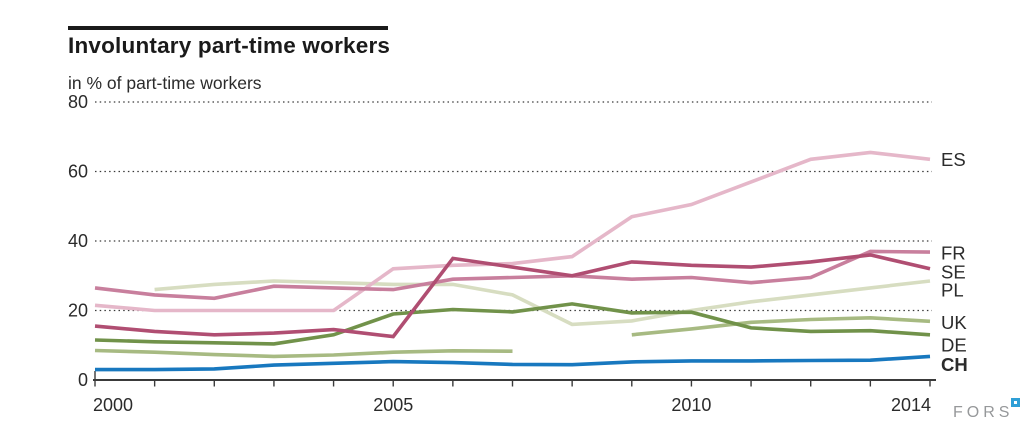 The width and height of the screenshot is (1035, 442). What do you see at coordinates (953, 159) in the screenshot?
I see `series-label-ES: ES` at bounding box center [953, 159].